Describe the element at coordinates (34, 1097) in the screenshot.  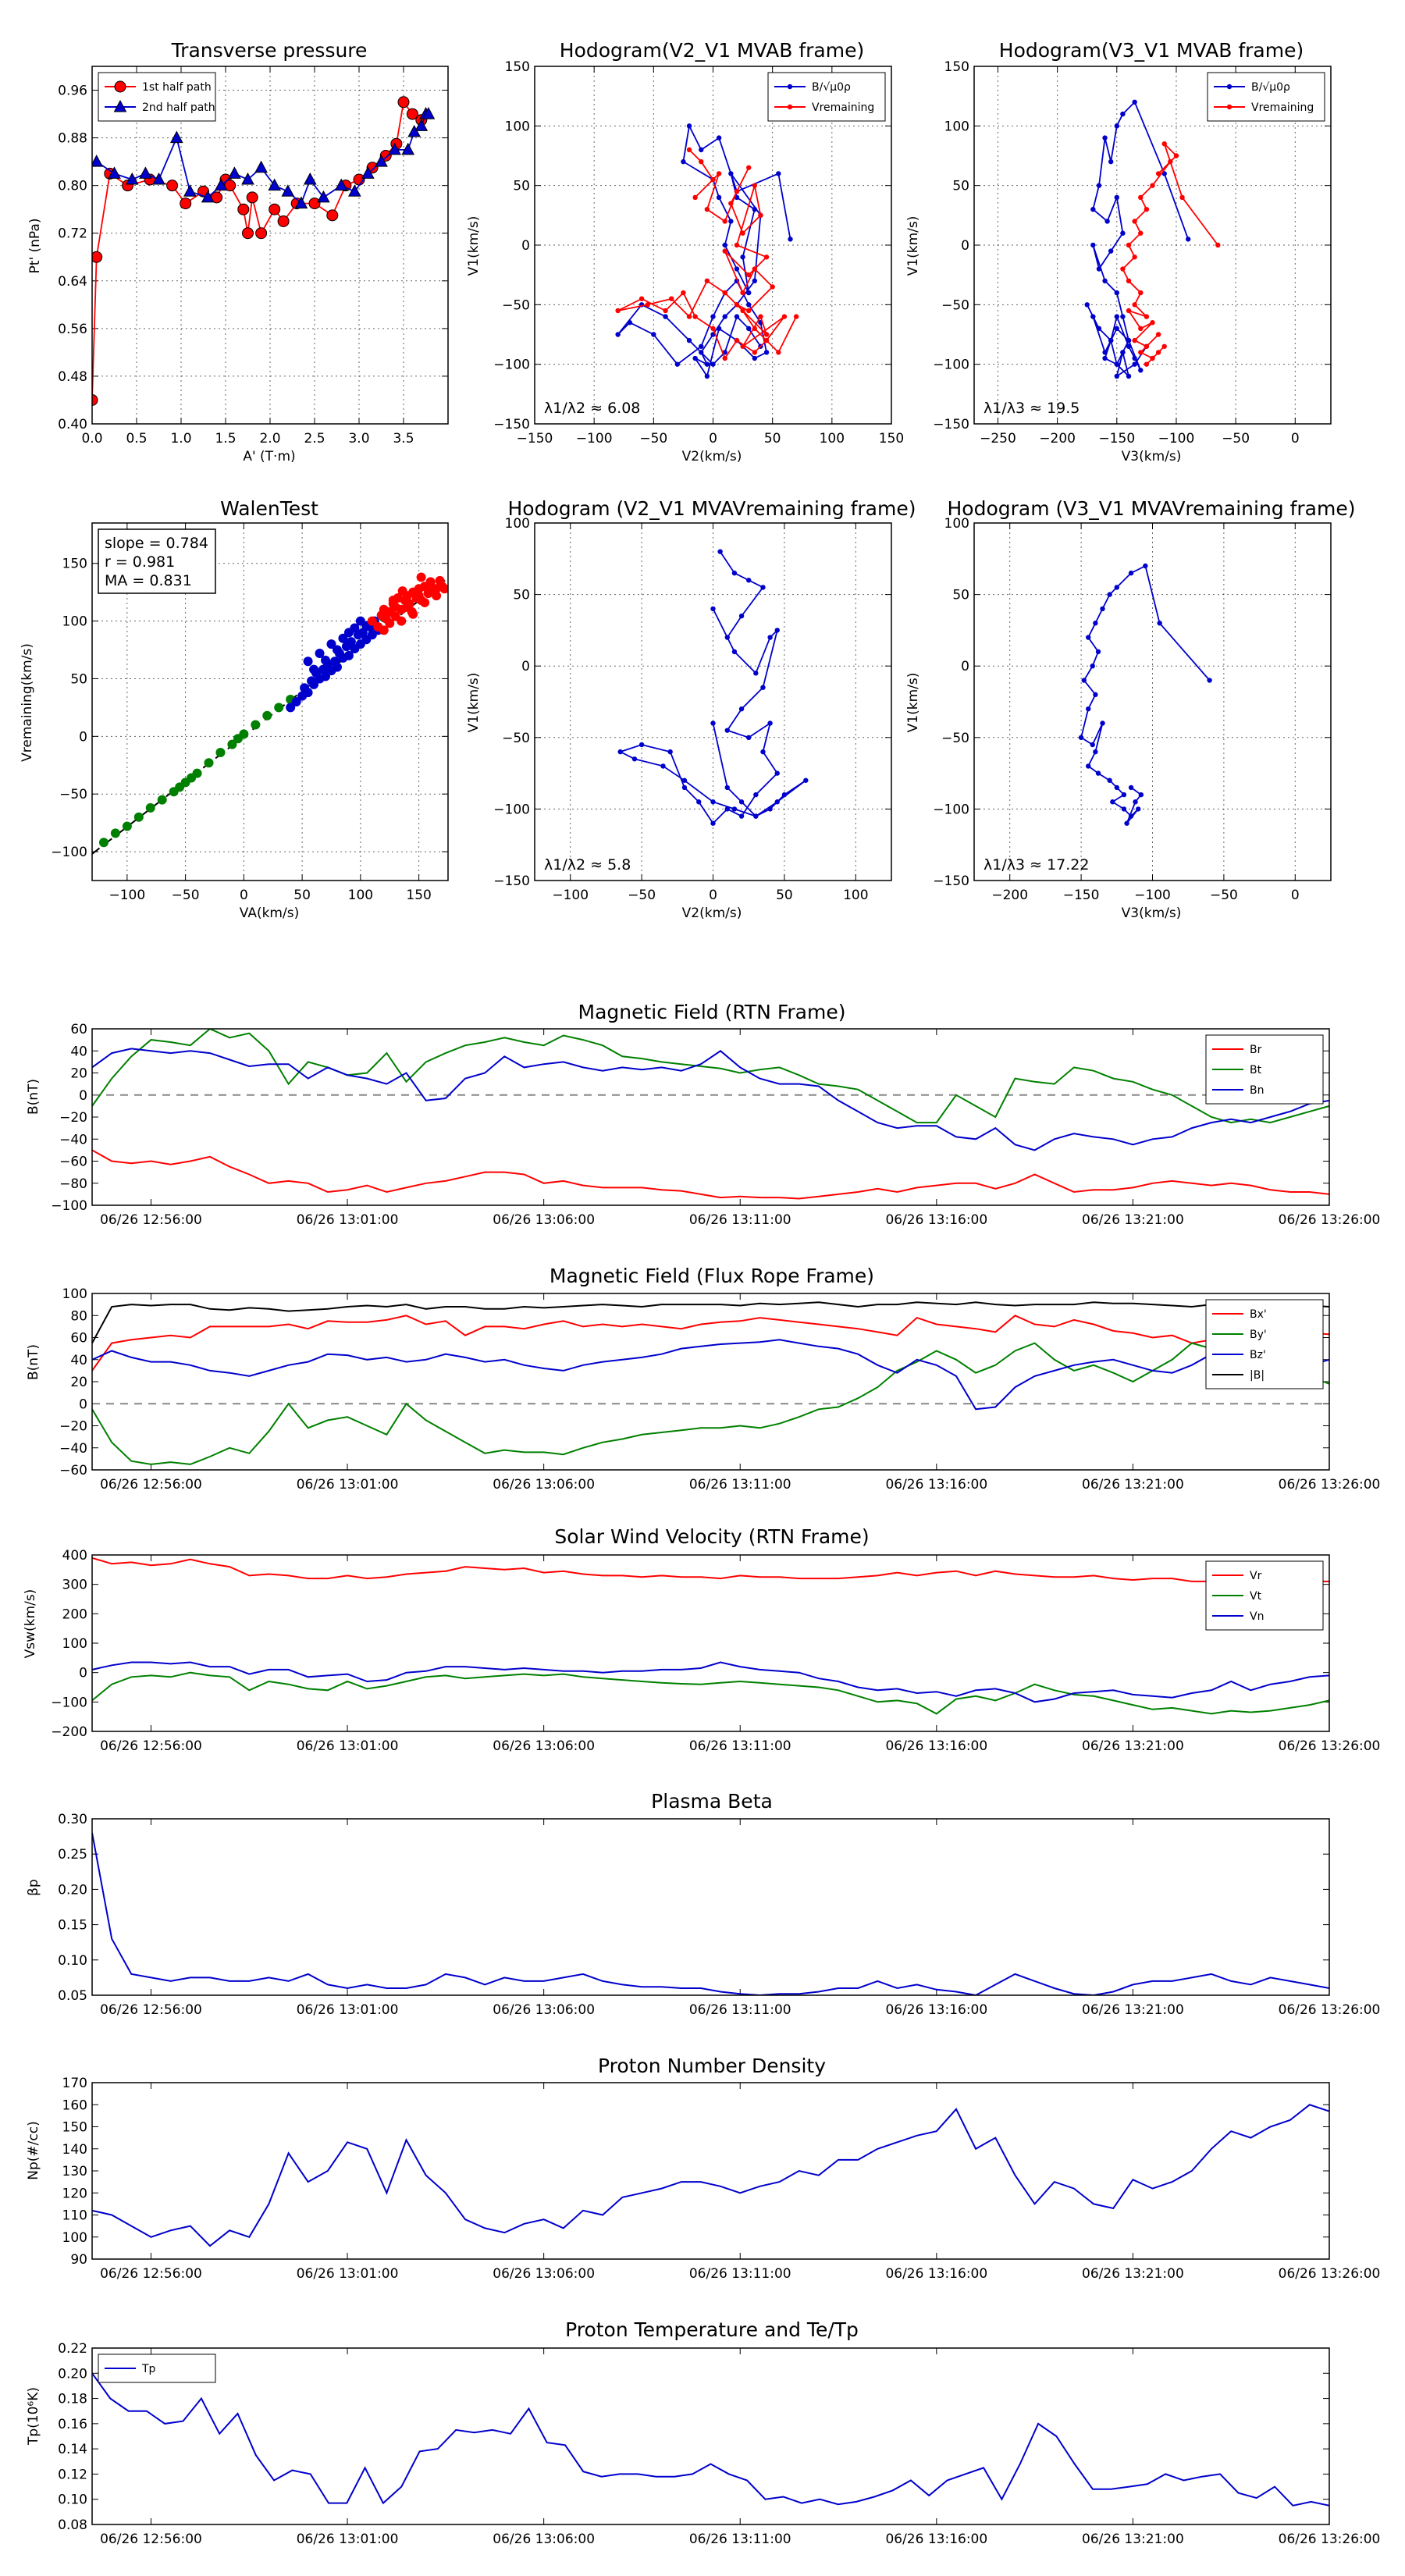
I see `ylabel-magnetic-field-rtn: B(nT)` at that location.